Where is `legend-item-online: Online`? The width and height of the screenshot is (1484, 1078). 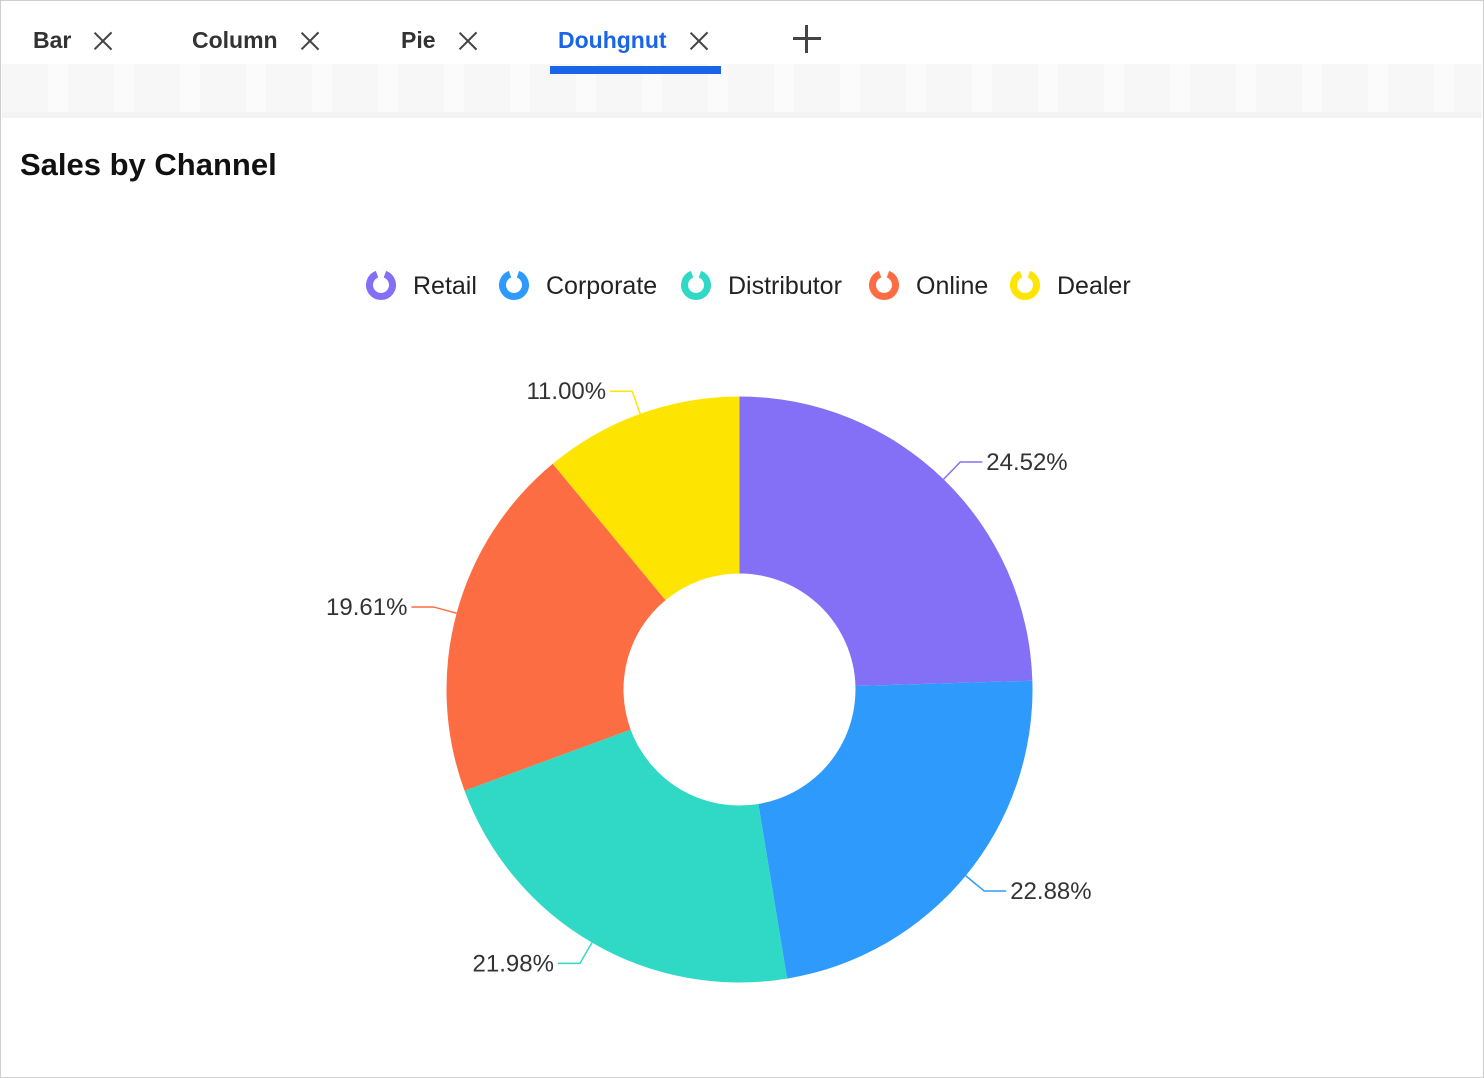 legend-item-online: Online is located at coordinates (929, 285).